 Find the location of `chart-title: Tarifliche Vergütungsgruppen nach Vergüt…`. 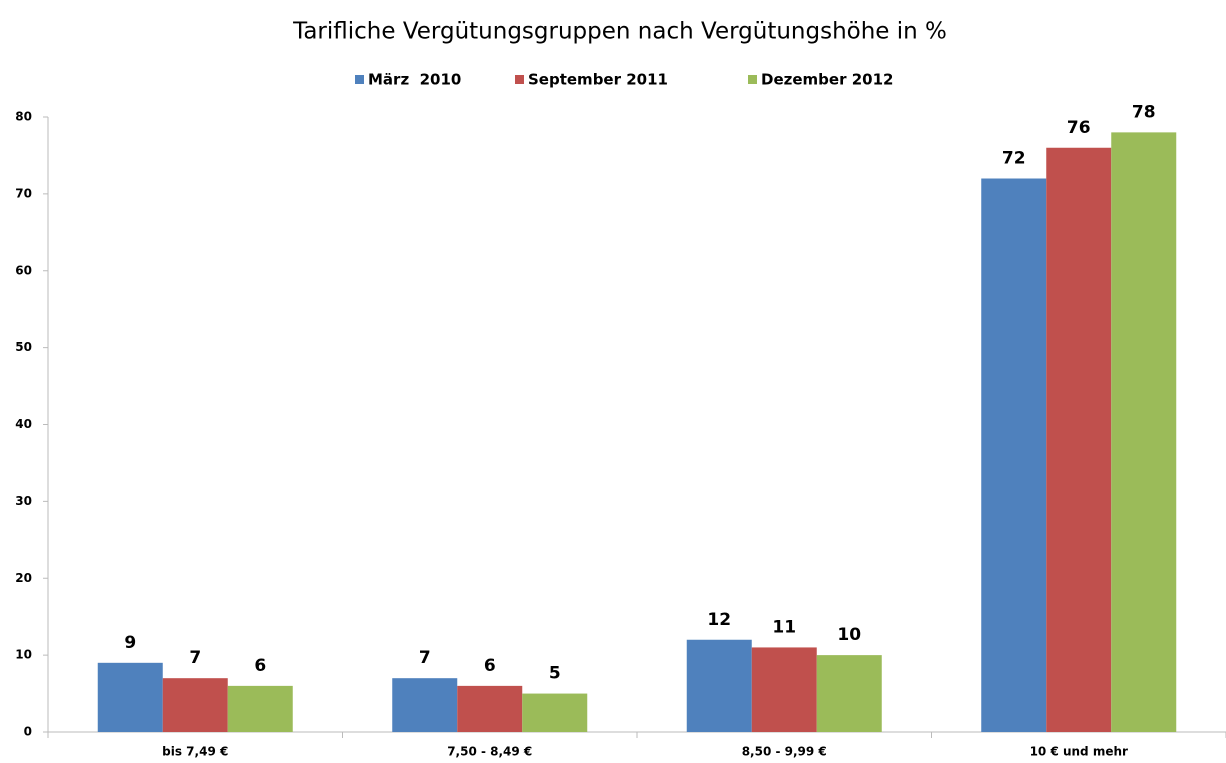

chart-title: Tarifliche Vergütungsgruppen nach Vergüt… is located at coordinates (619, 32).